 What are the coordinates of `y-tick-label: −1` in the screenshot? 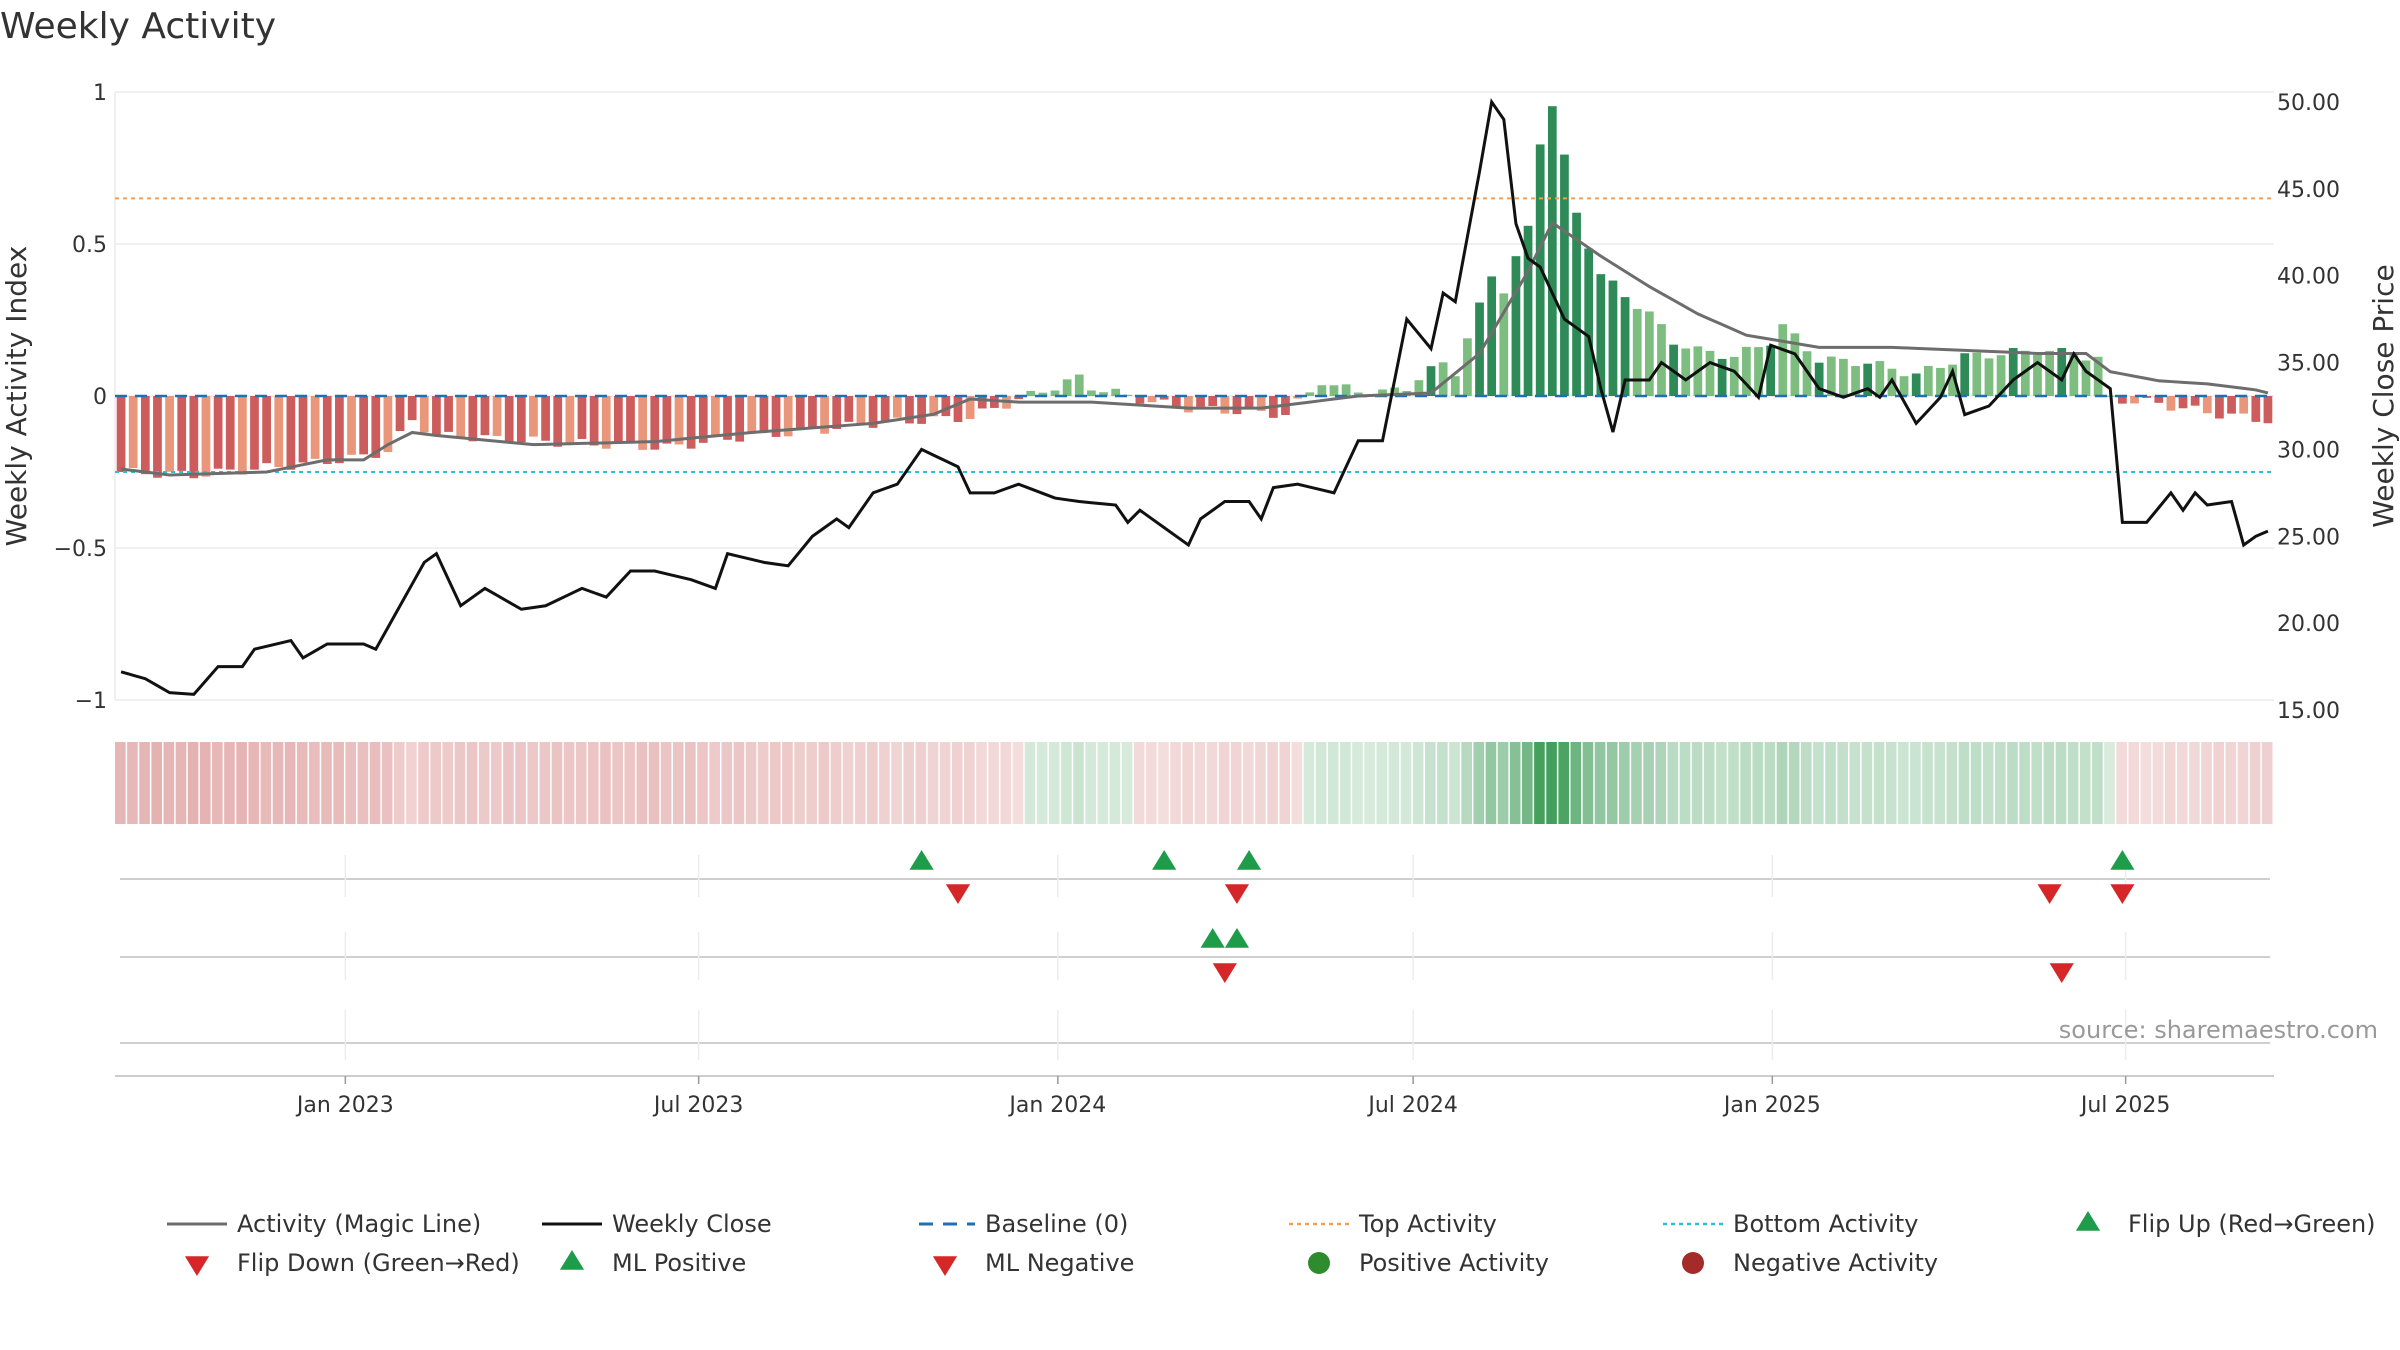 It's located at (91, 701).